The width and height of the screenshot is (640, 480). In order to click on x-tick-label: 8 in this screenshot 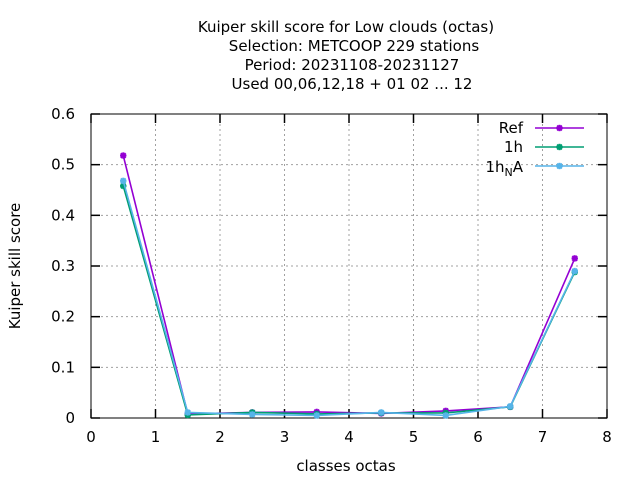, I will do `click(607, 437)`.